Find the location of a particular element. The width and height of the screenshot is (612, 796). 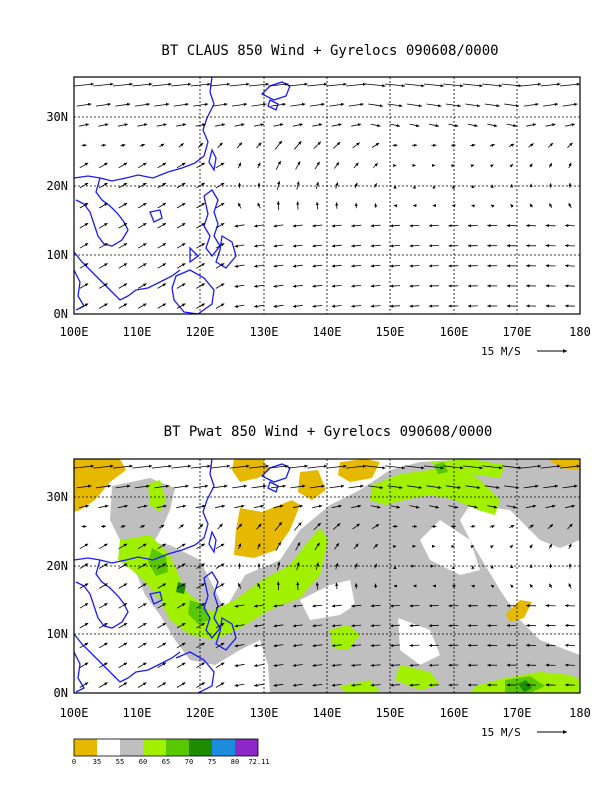

colorbar-label: 70 is located at coordinates (189, 762).